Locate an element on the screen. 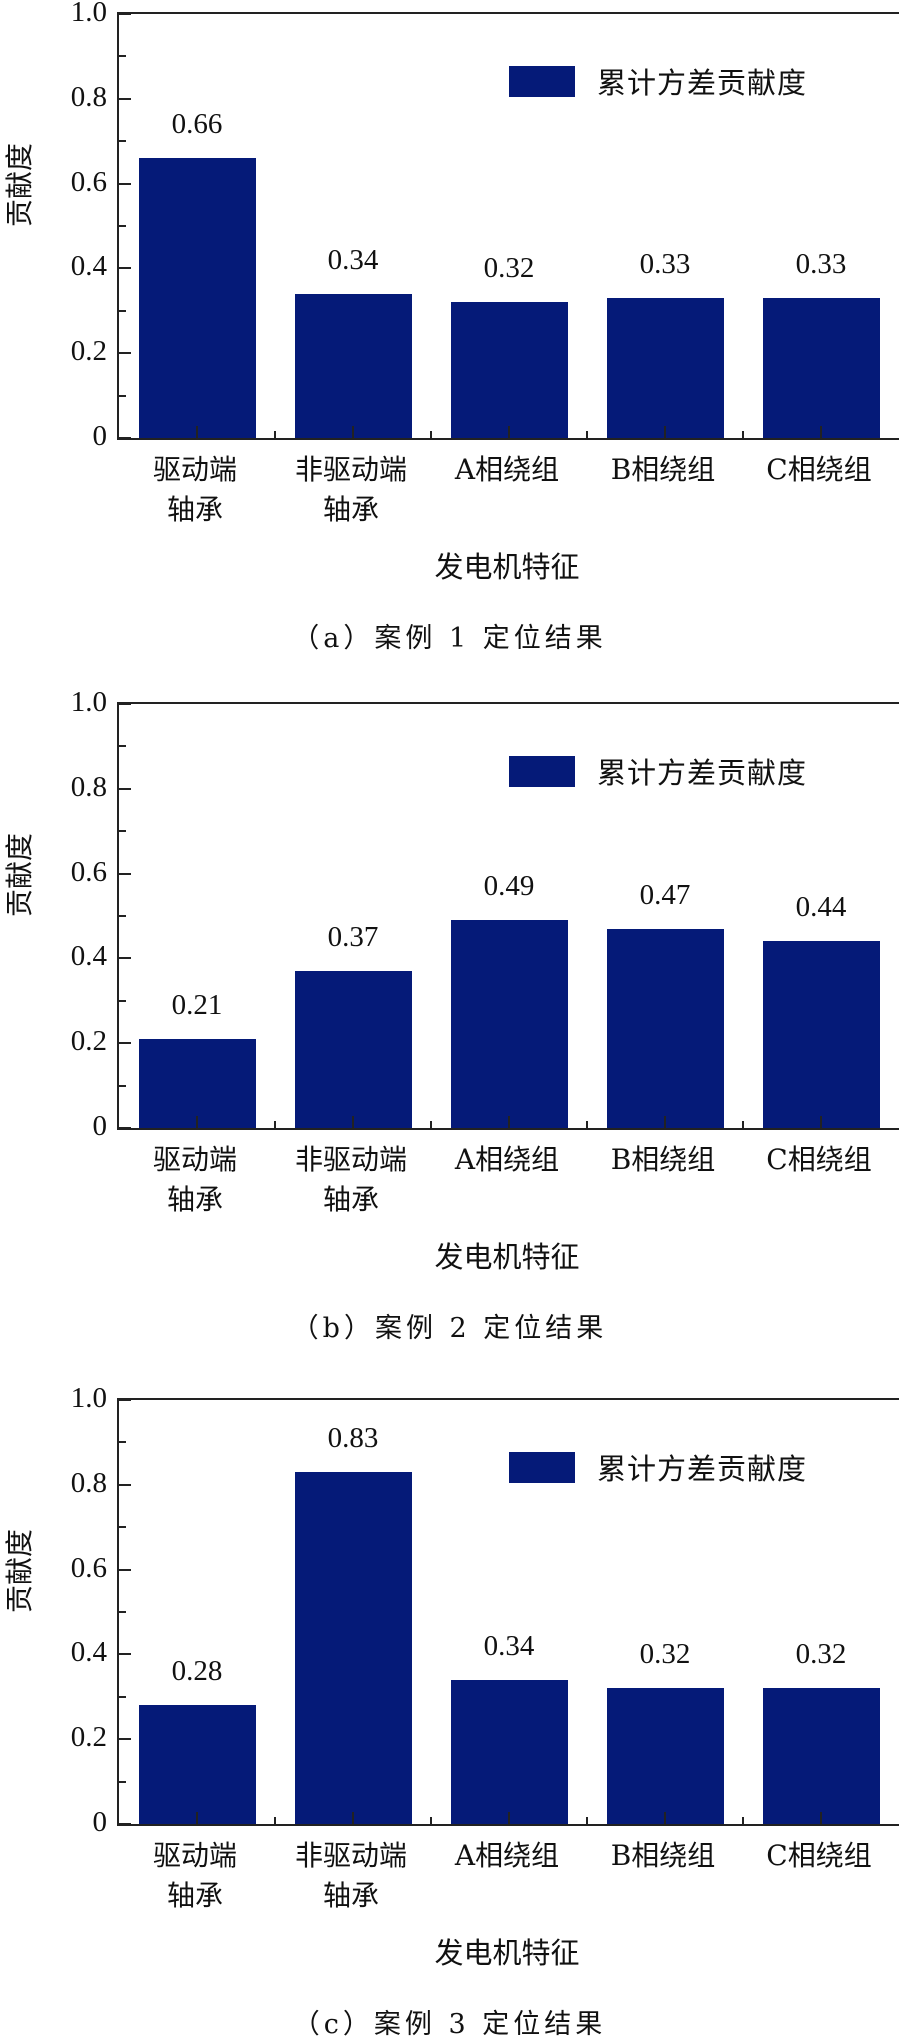 The height and width of the screenshot is (2041, 899). x-tick-label: C相绕组 is located at coordinates (819, 469).